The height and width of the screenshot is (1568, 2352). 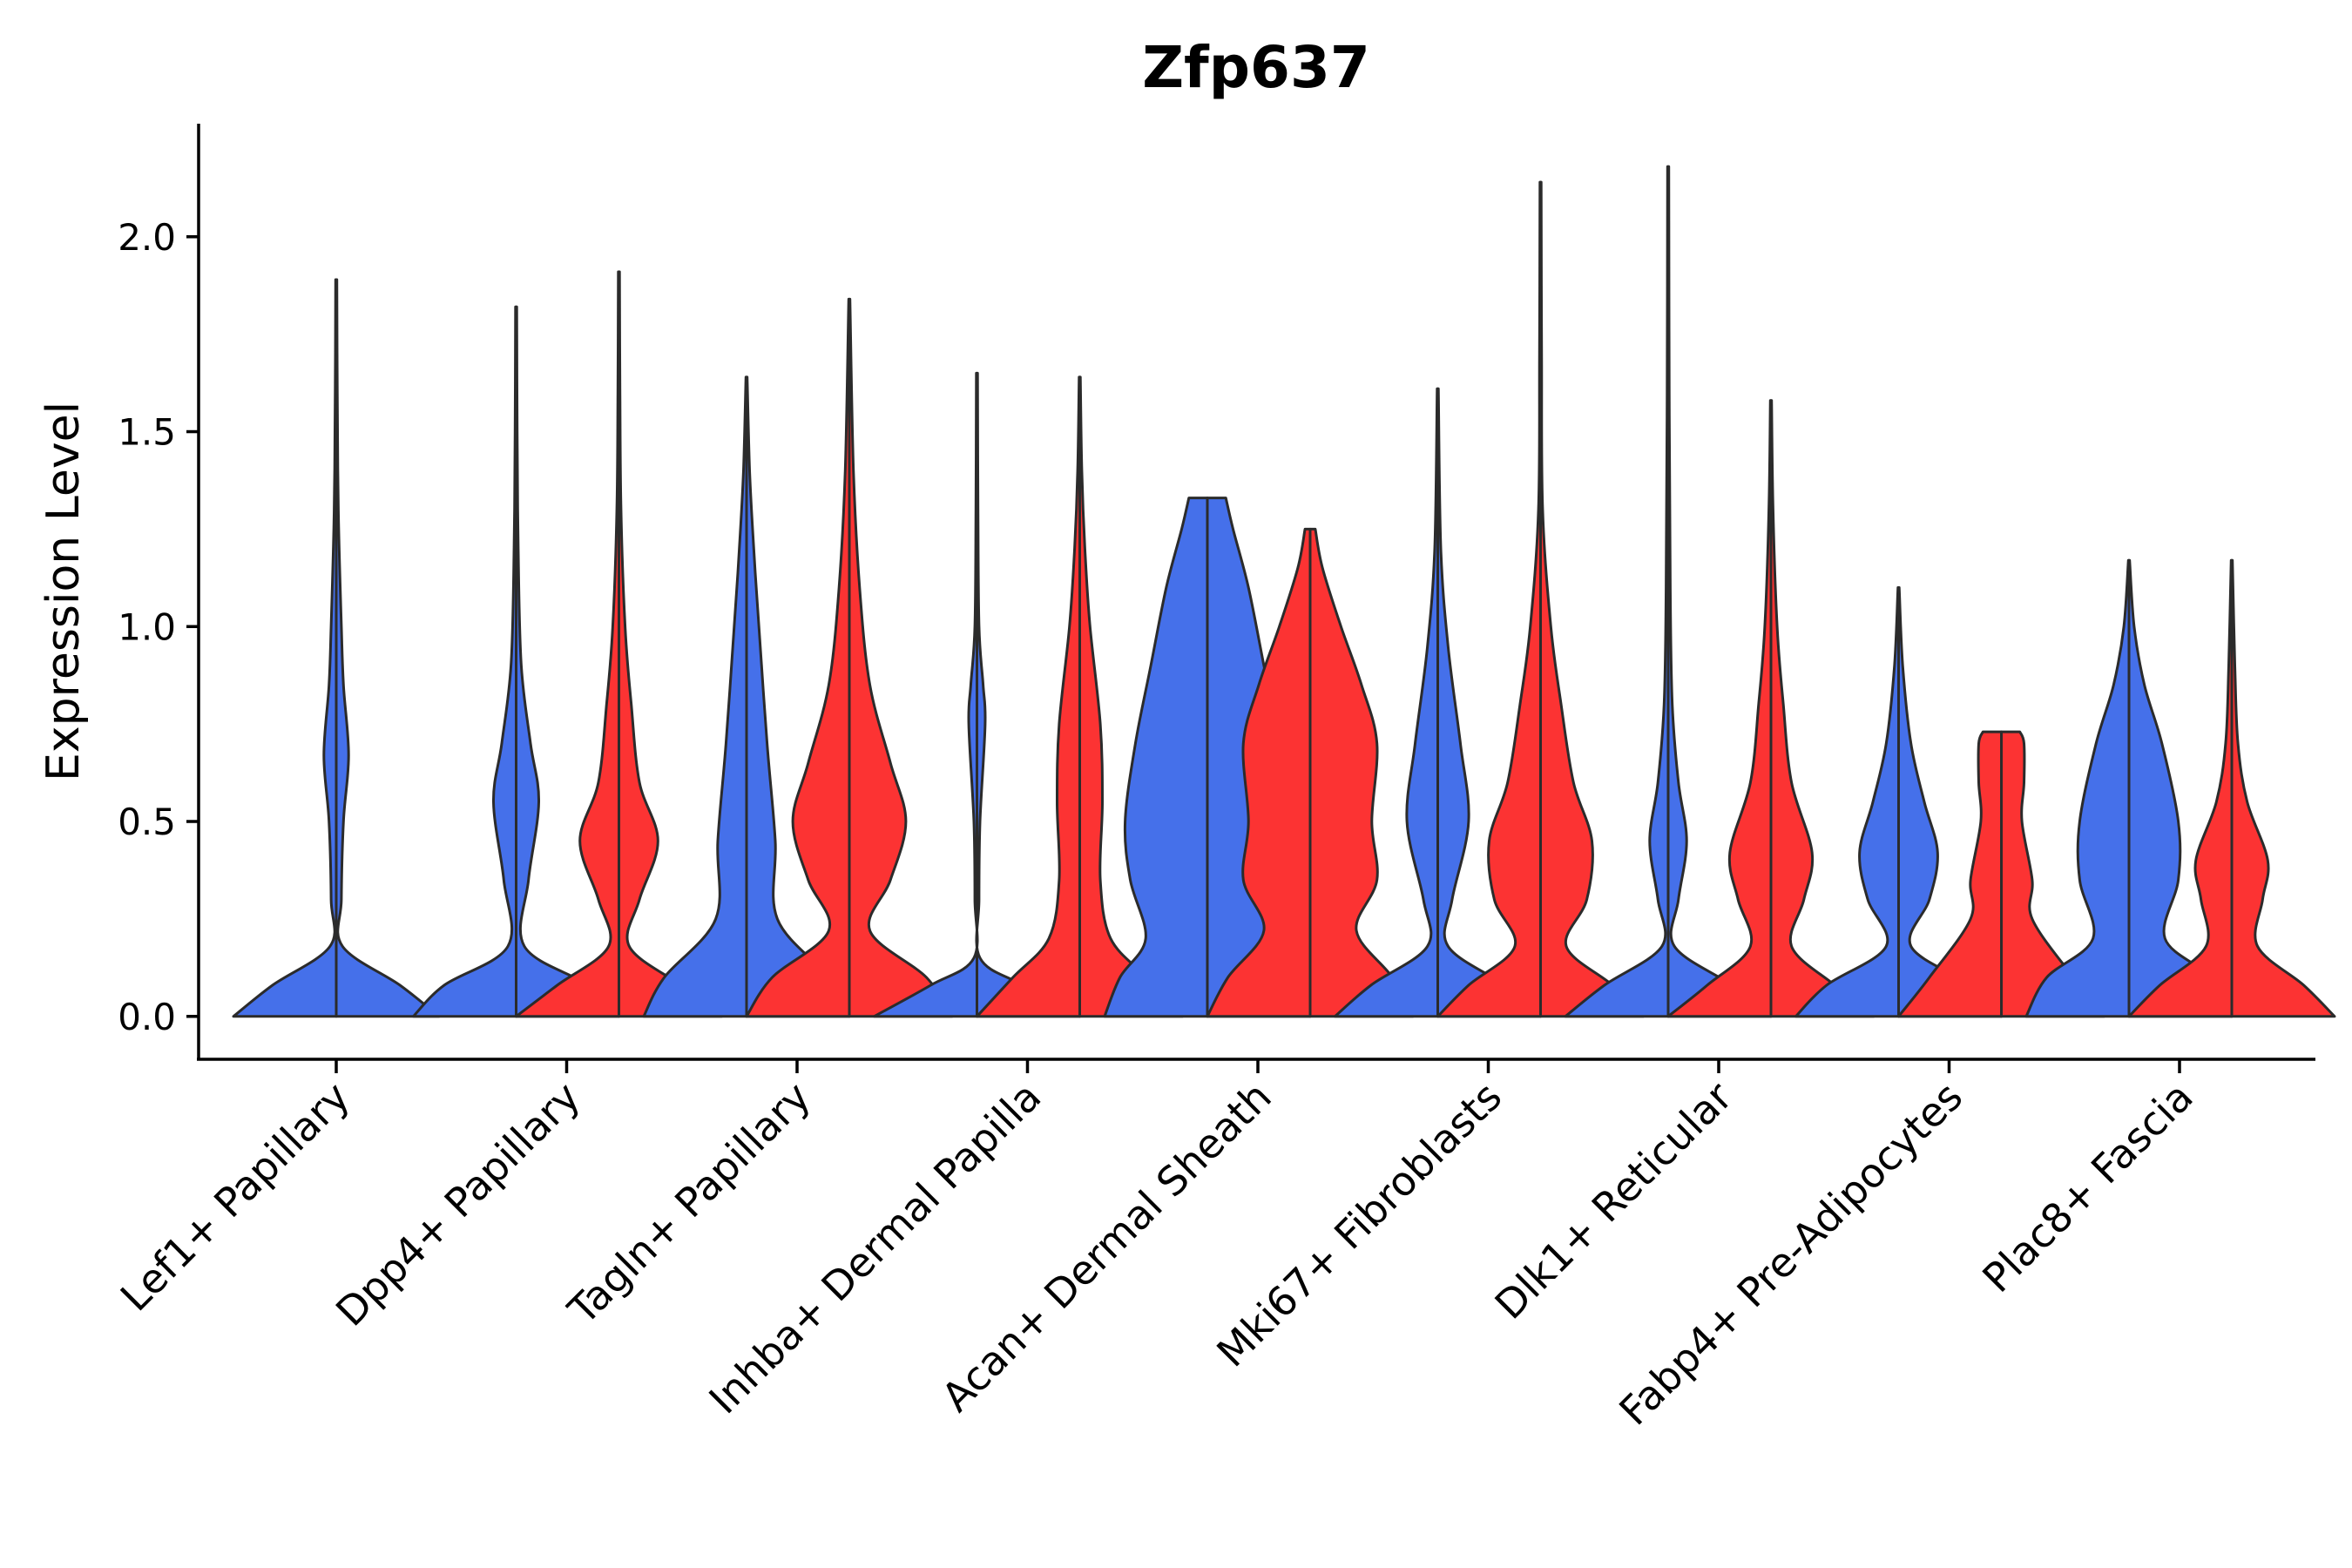 What do you see at coordinates (458, 1204) in the screenshot?
I see `x-tick-label-dpp4-papillary: Dpp4+ Papillary` at bounding box center [458, 1204].